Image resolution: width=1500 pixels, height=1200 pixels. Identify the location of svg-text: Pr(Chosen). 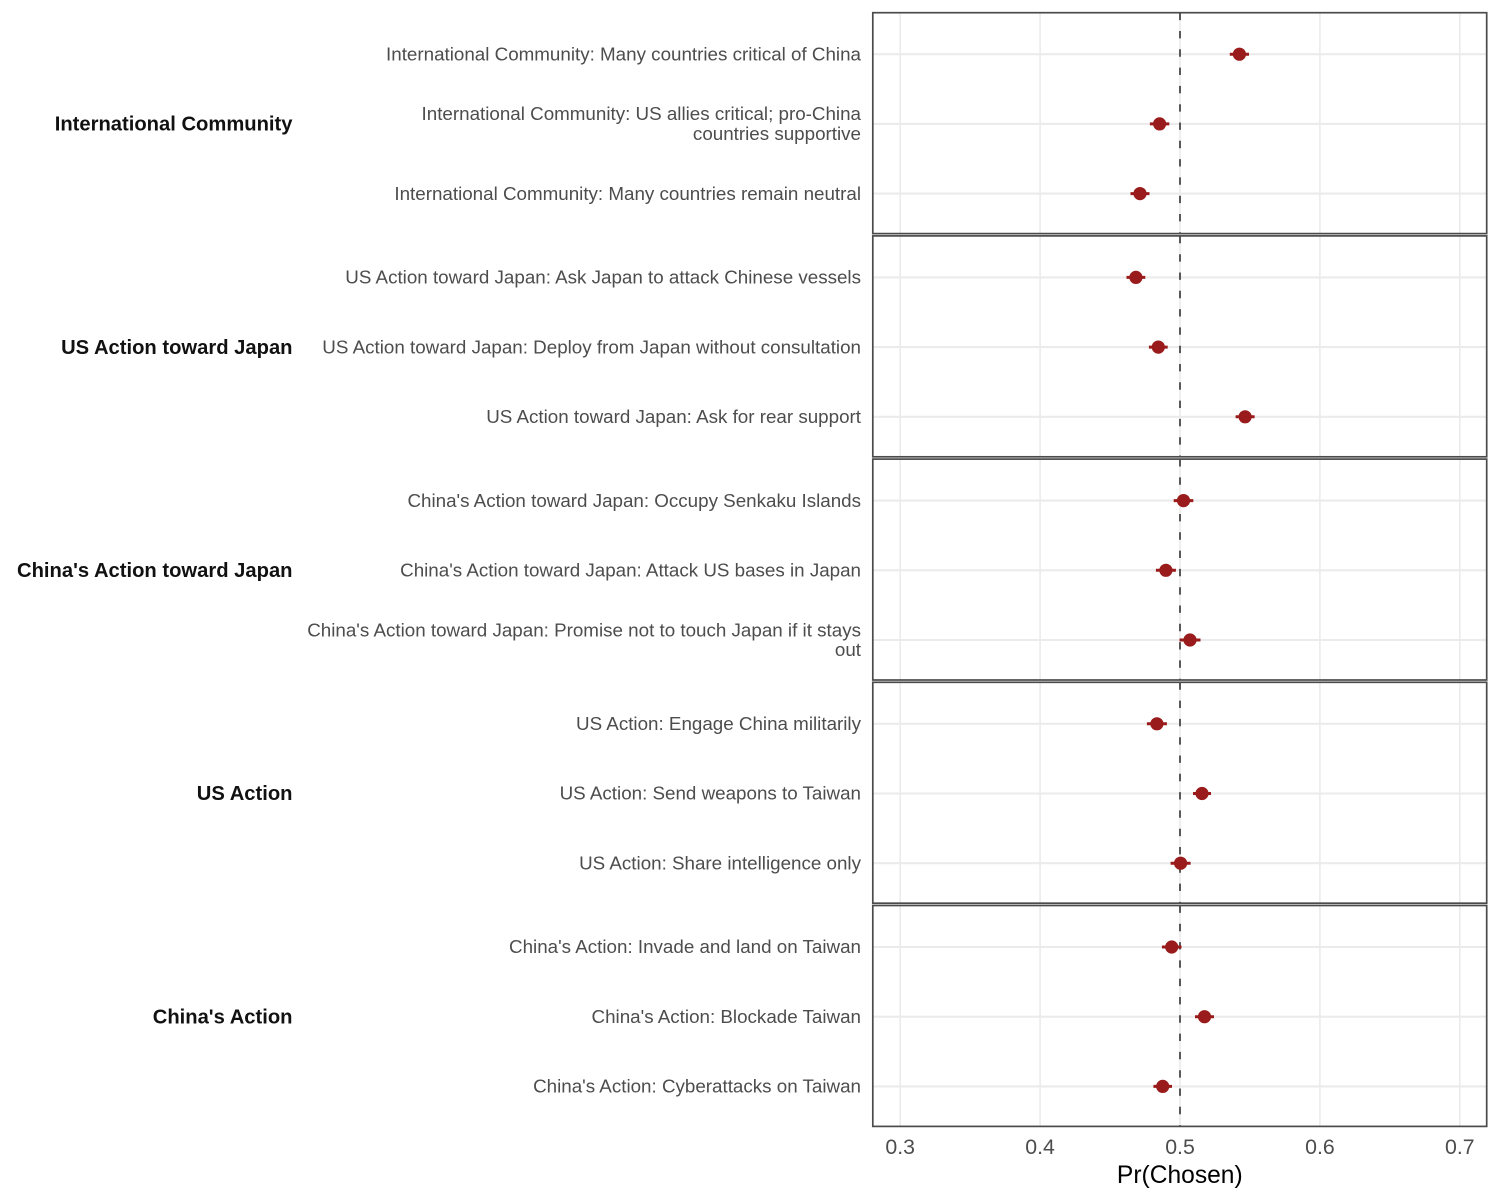
(1180, 1175).